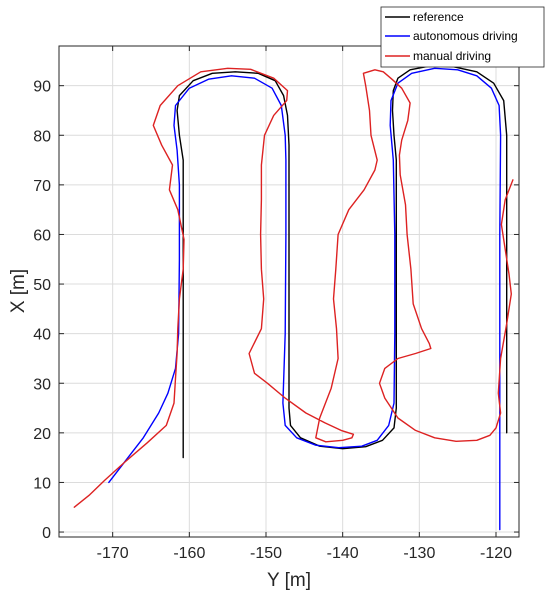 The image size is (550, 597). Describe the element at coordinates (46, 533) in the screenshot. I see `y-tick-label: 0` at that location.